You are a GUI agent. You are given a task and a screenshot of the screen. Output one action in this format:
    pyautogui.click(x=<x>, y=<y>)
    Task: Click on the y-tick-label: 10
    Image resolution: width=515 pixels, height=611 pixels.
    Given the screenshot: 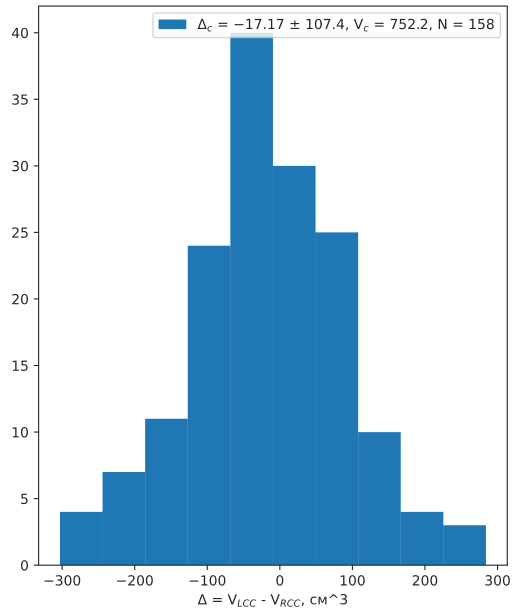 What is the action you would take?
    pyautogui.click(x=20, y=432)
    